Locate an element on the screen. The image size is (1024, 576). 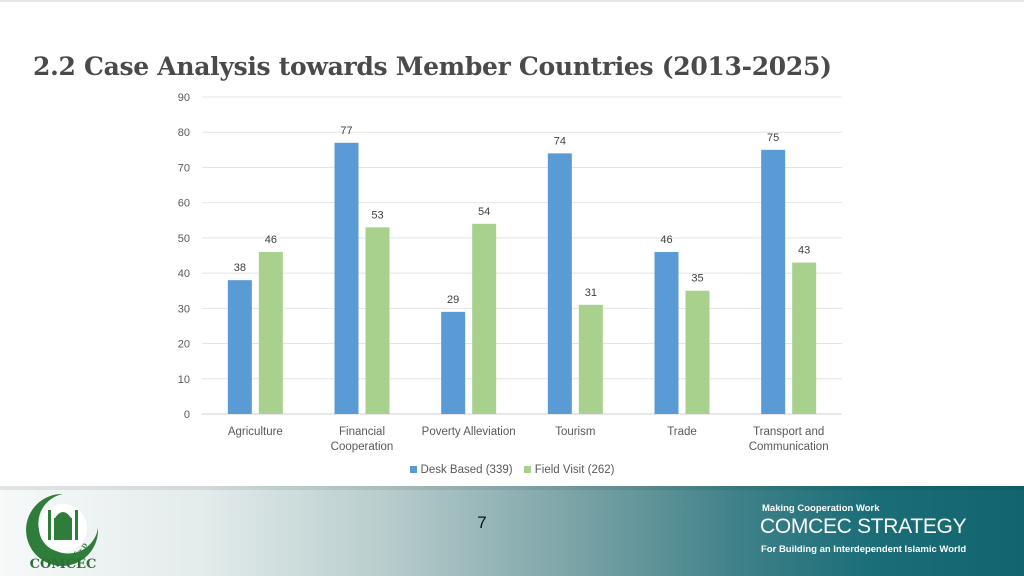
legend-label-desk-based: Desk Based (339) is located at coordinates (466, 470).